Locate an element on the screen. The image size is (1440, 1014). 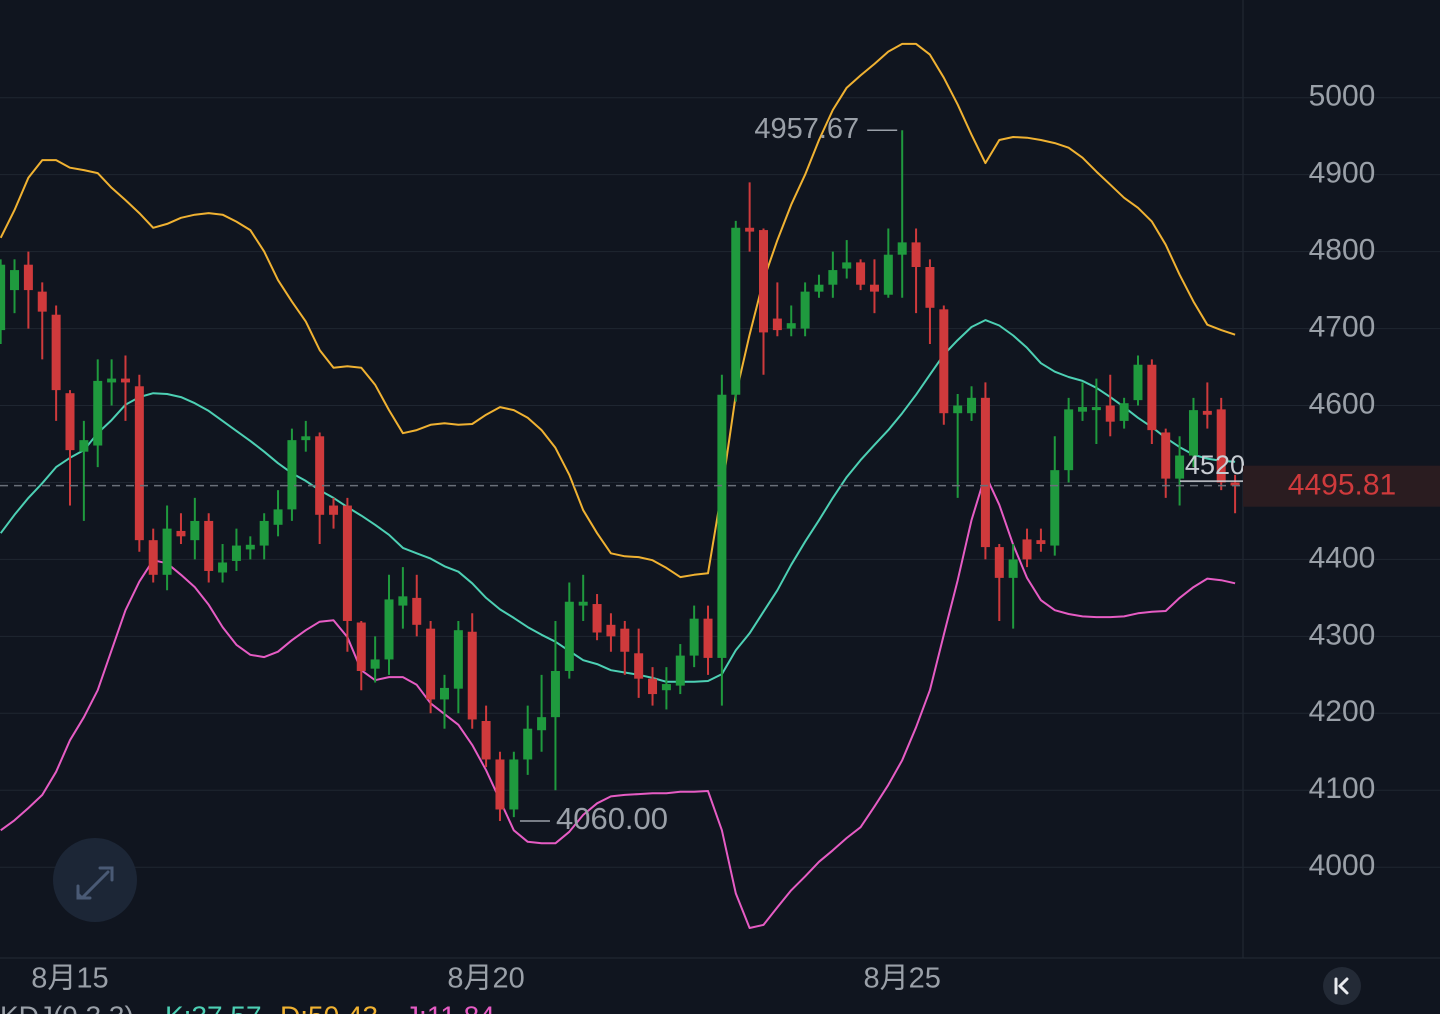
crosshair-price-label: 4520 is located at coordinates (1215, 465).